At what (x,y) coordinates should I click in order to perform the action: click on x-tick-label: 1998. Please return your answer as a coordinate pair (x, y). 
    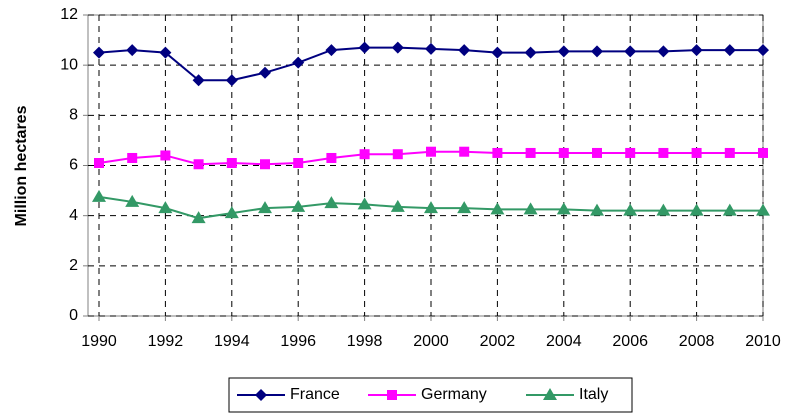
    Looking at the image, I should click on (365, 341).